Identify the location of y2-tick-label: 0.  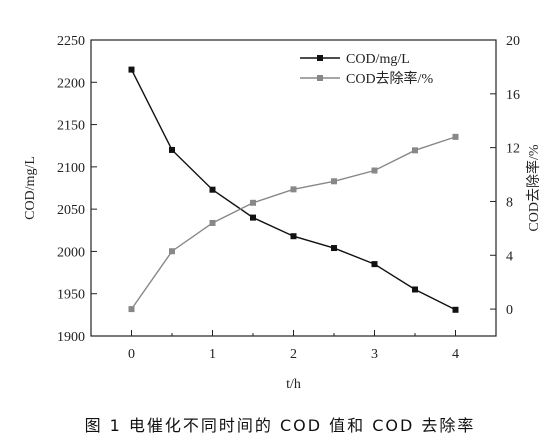
(509, 310).